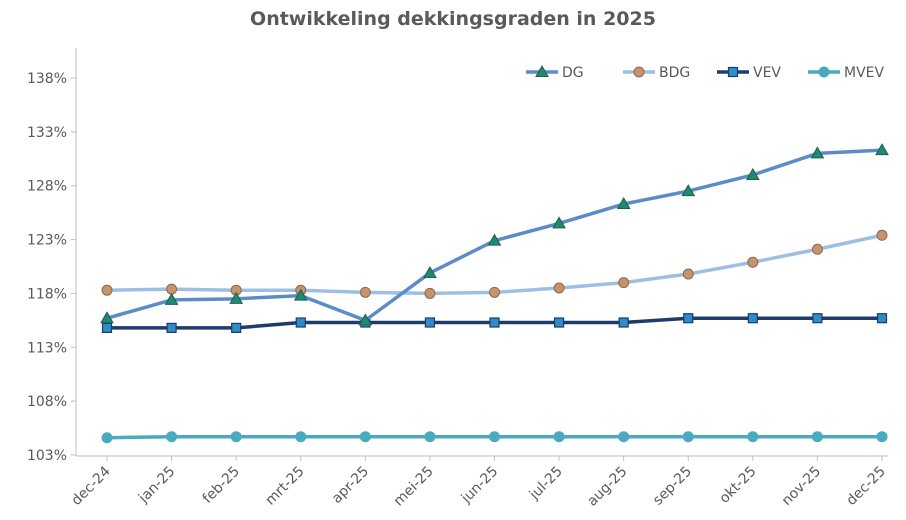 This screenshot has width=906, height=520. I want to click on chart-title: Ontwikkeling dekkingsgraden in 2025, so click(453, 19).